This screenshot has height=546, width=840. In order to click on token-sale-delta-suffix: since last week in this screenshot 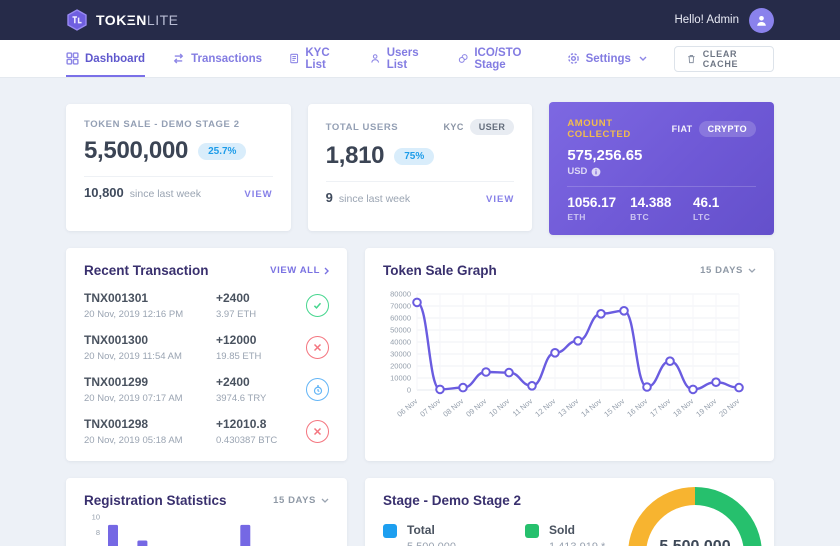, I will do `click(165, 194)`.